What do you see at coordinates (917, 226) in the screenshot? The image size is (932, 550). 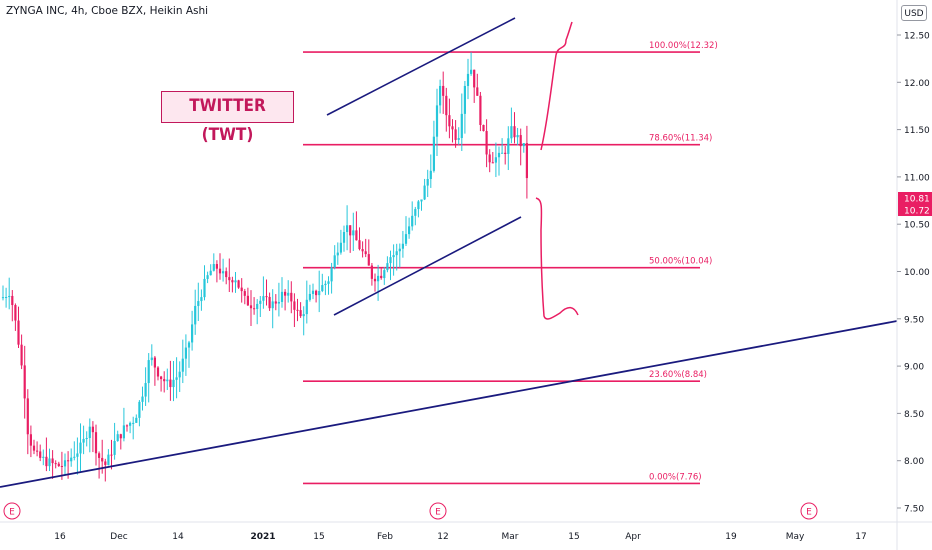 I see `y-tick-label: 10.50` at bounding box center [917, 226].